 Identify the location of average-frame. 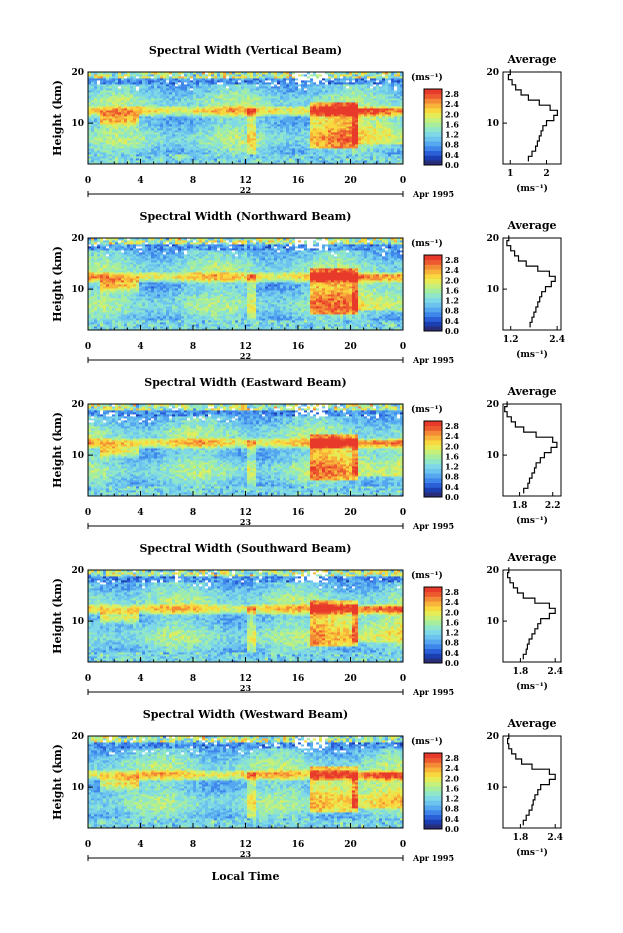
(532, 118).